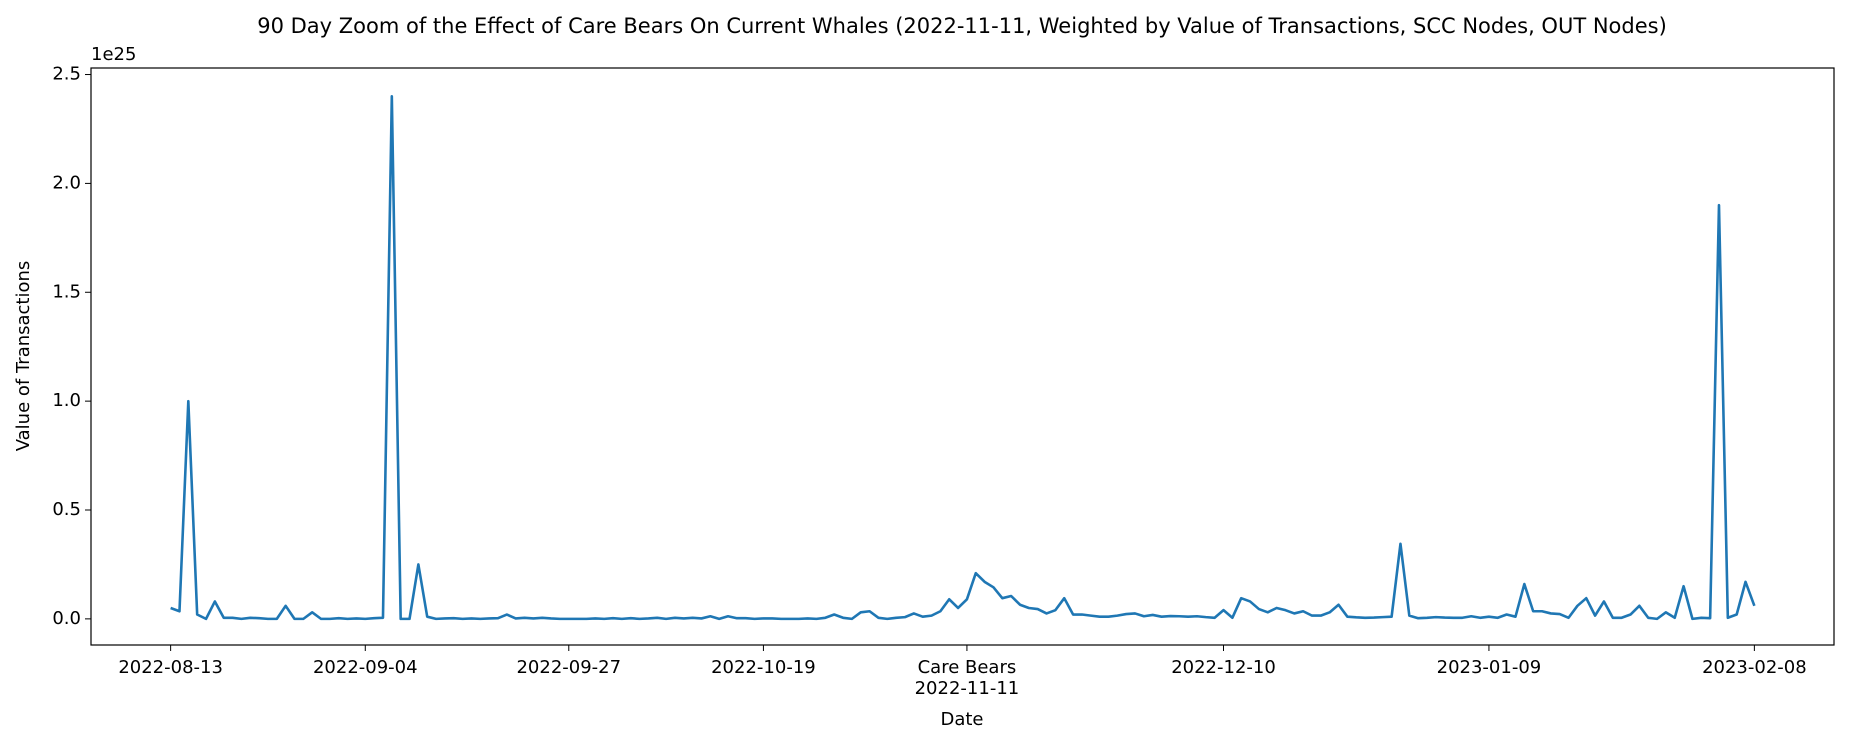  What do you see at coordinates (961, 719) in the screenshot?
I see `x-axis-label: Date` at bounding box center [961, 719].